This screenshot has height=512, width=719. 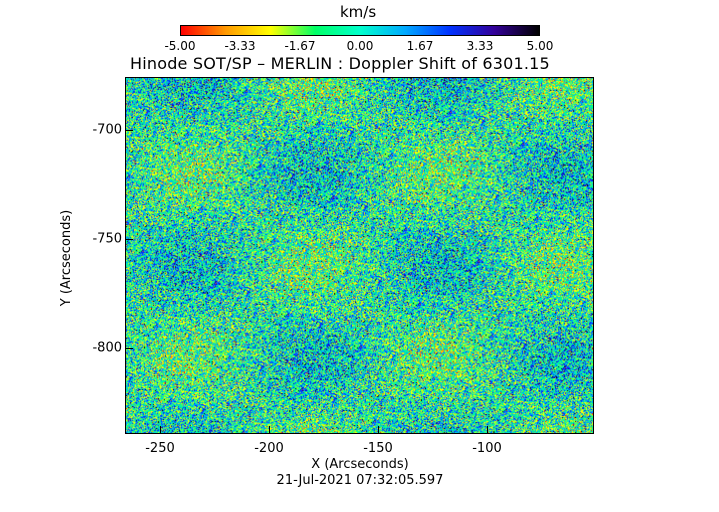 What do you see at coordinates (360, 30) in the screenshot?
I see `colorbar` at bounding box center [360, 30].